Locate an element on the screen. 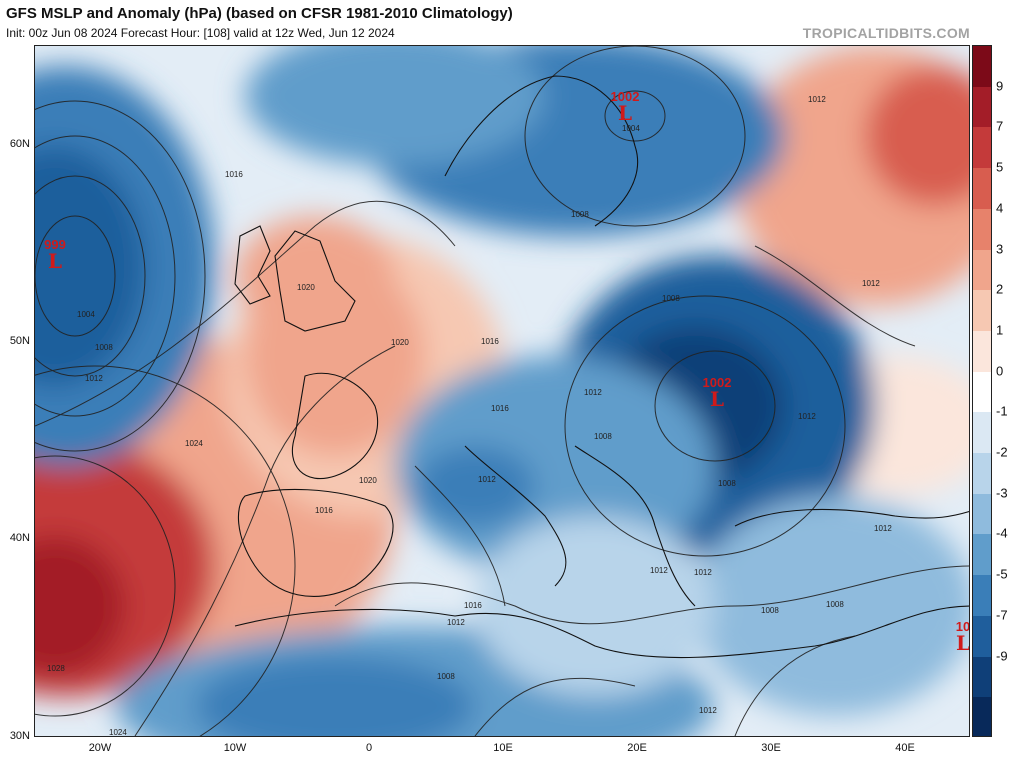 Image resolution: width=1024 pixels, height=757 pixels. colorbar-label: 7 is located at coordinates (1000, 126).